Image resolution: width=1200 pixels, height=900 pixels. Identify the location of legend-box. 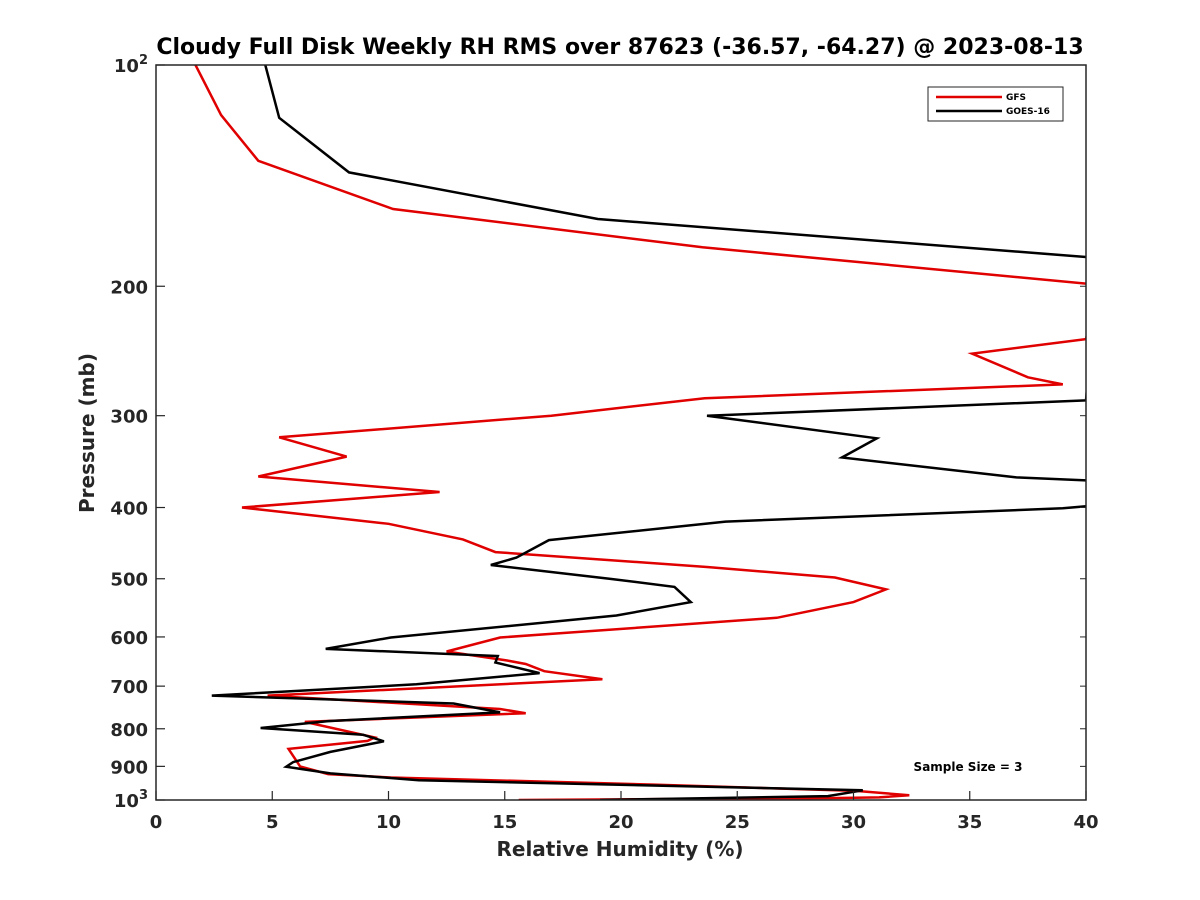
(995, 104).